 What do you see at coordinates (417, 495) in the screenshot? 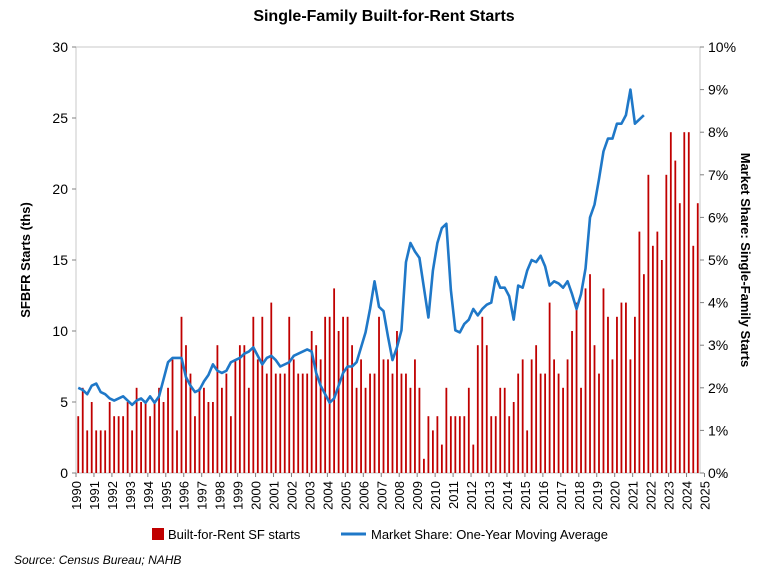
I see `x-tick-label: 2009` at bounding box center [417, 495].